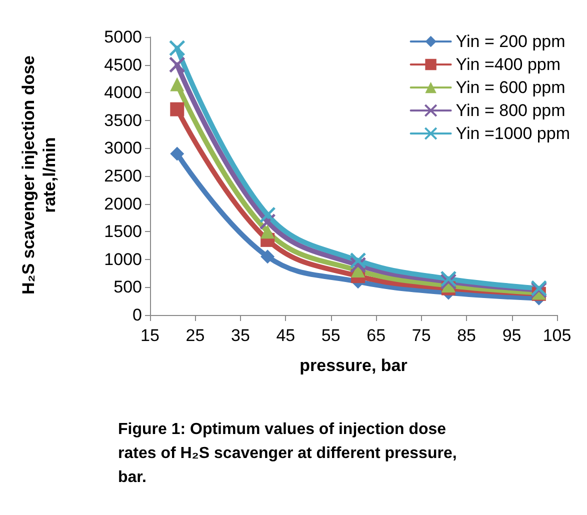  I want to click on x-tick-label: 35, so click(240, 335).